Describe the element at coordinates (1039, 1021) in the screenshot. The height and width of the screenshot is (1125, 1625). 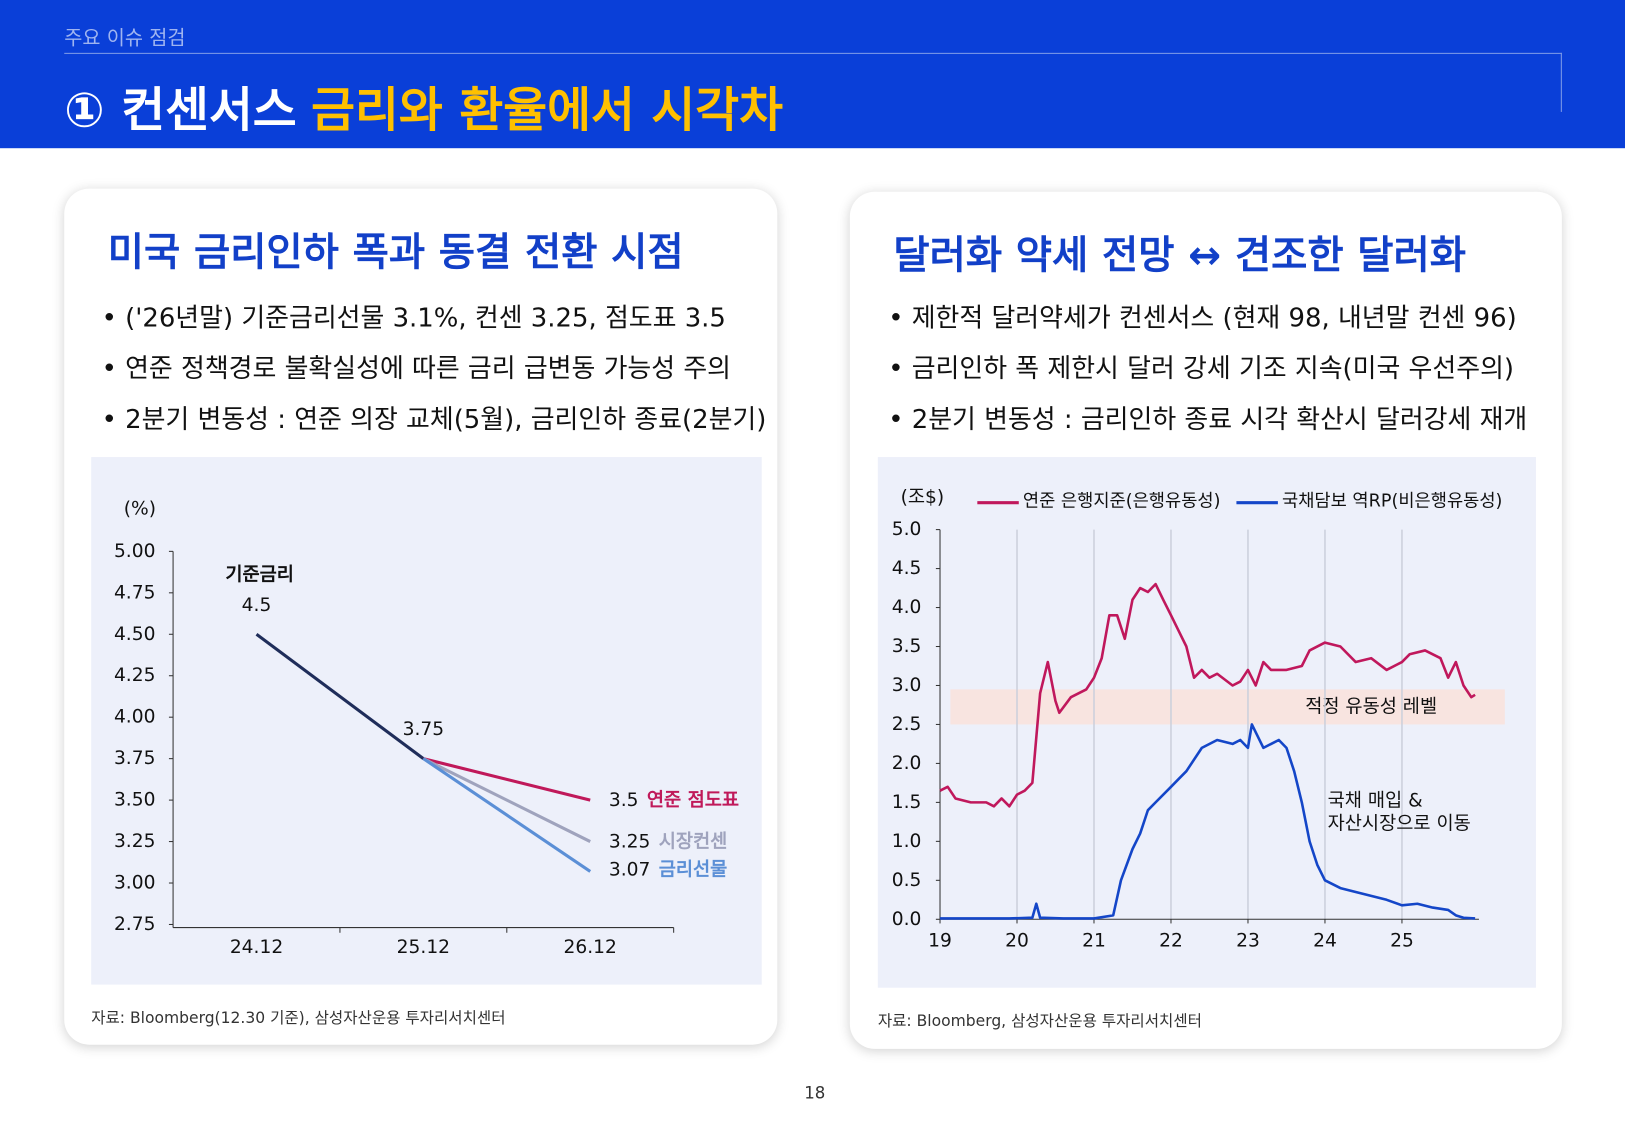
I see `source-note: 자료: Bloomberg, 삼성자산운용 투자리서치센터` at that location.